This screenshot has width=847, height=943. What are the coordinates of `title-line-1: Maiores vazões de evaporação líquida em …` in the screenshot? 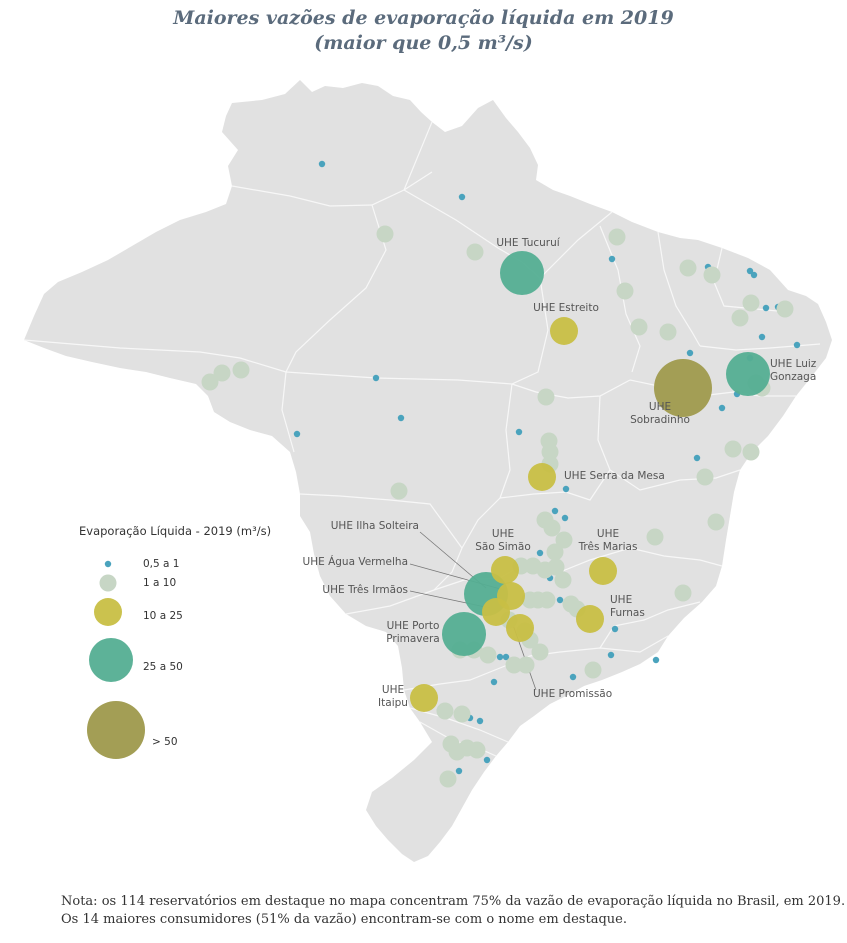 It's located at (423, 18).